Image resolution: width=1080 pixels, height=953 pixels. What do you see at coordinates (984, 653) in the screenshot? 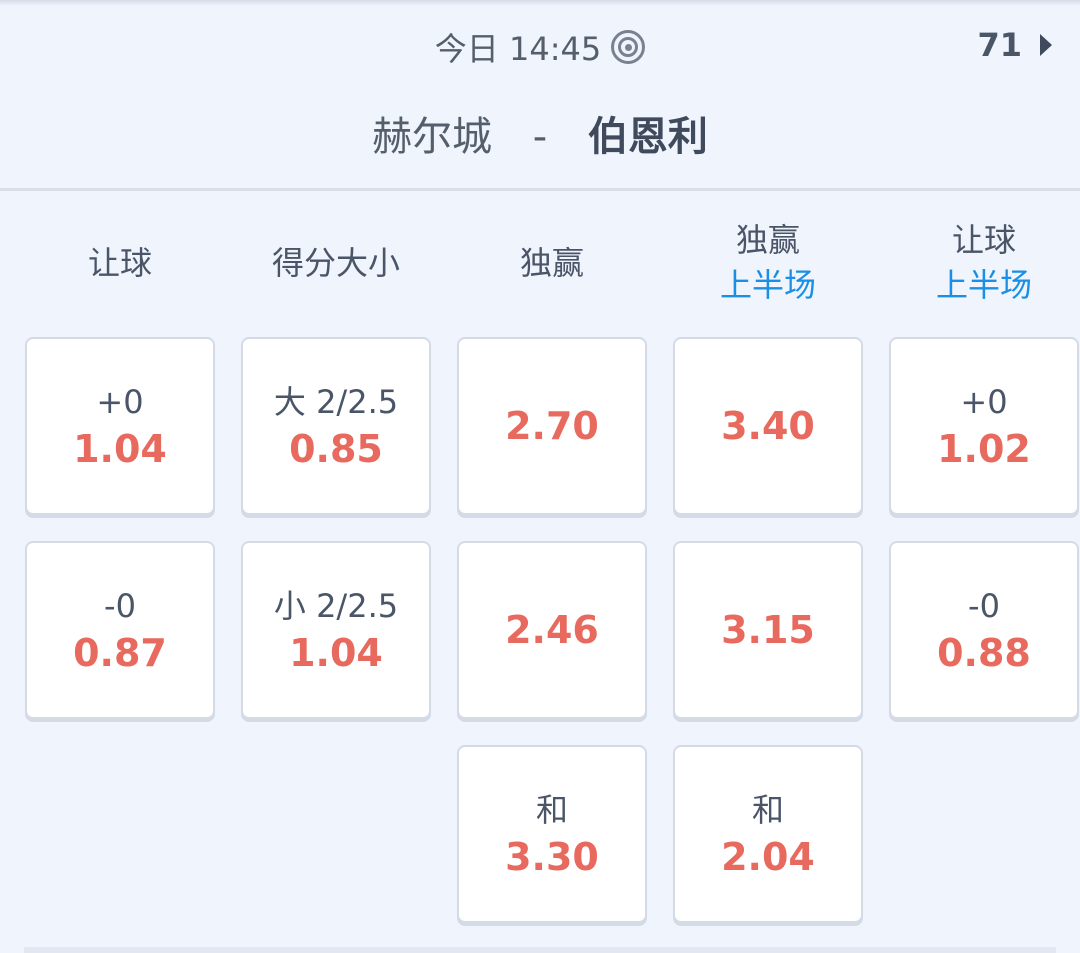
I see `odds-value: 0.88` at bounding box center [984, 653].